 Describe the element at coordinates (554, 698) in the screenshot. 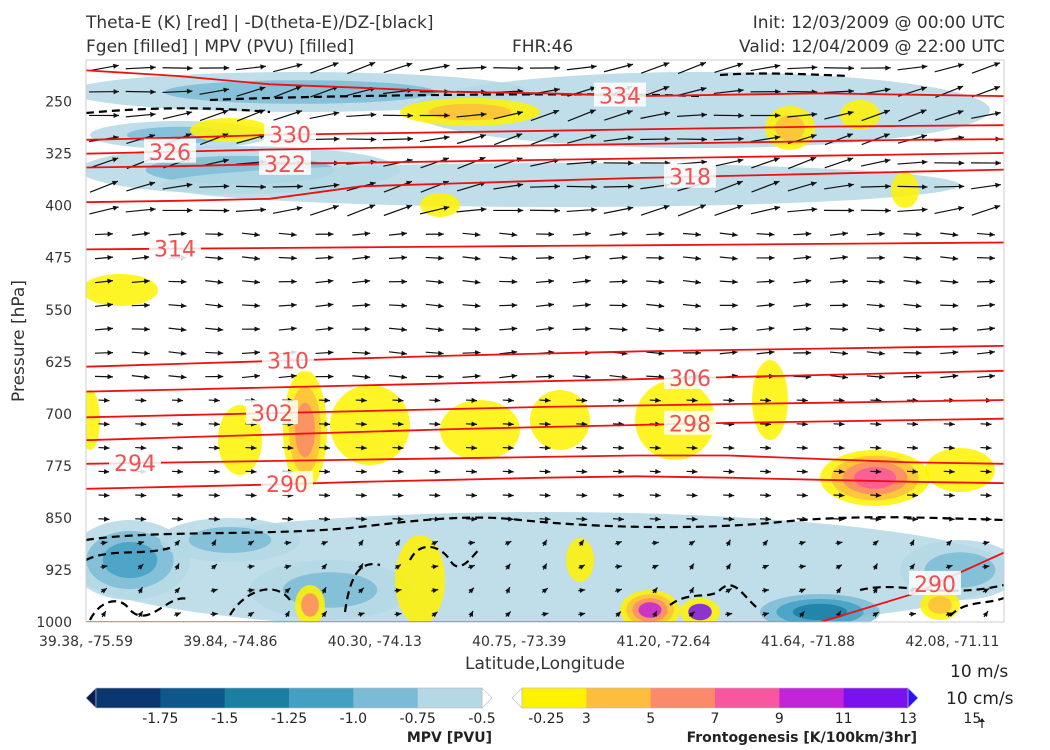

I see `colorbar-segment` at that location.